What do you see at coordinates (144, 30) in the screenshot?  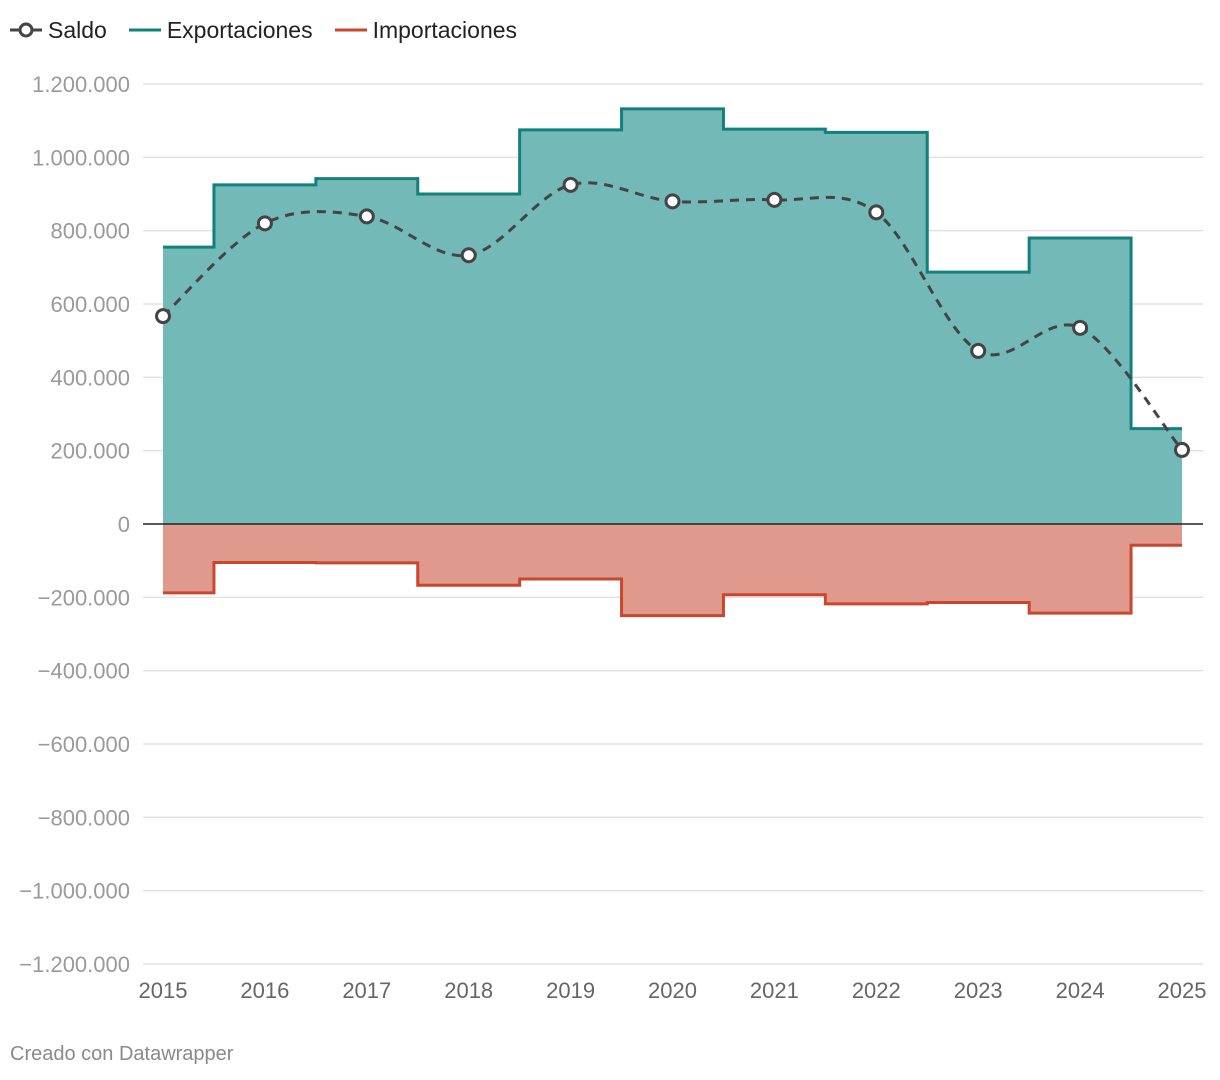 I see `exportaciones-legend-icon` at bounding box center [144, 30].